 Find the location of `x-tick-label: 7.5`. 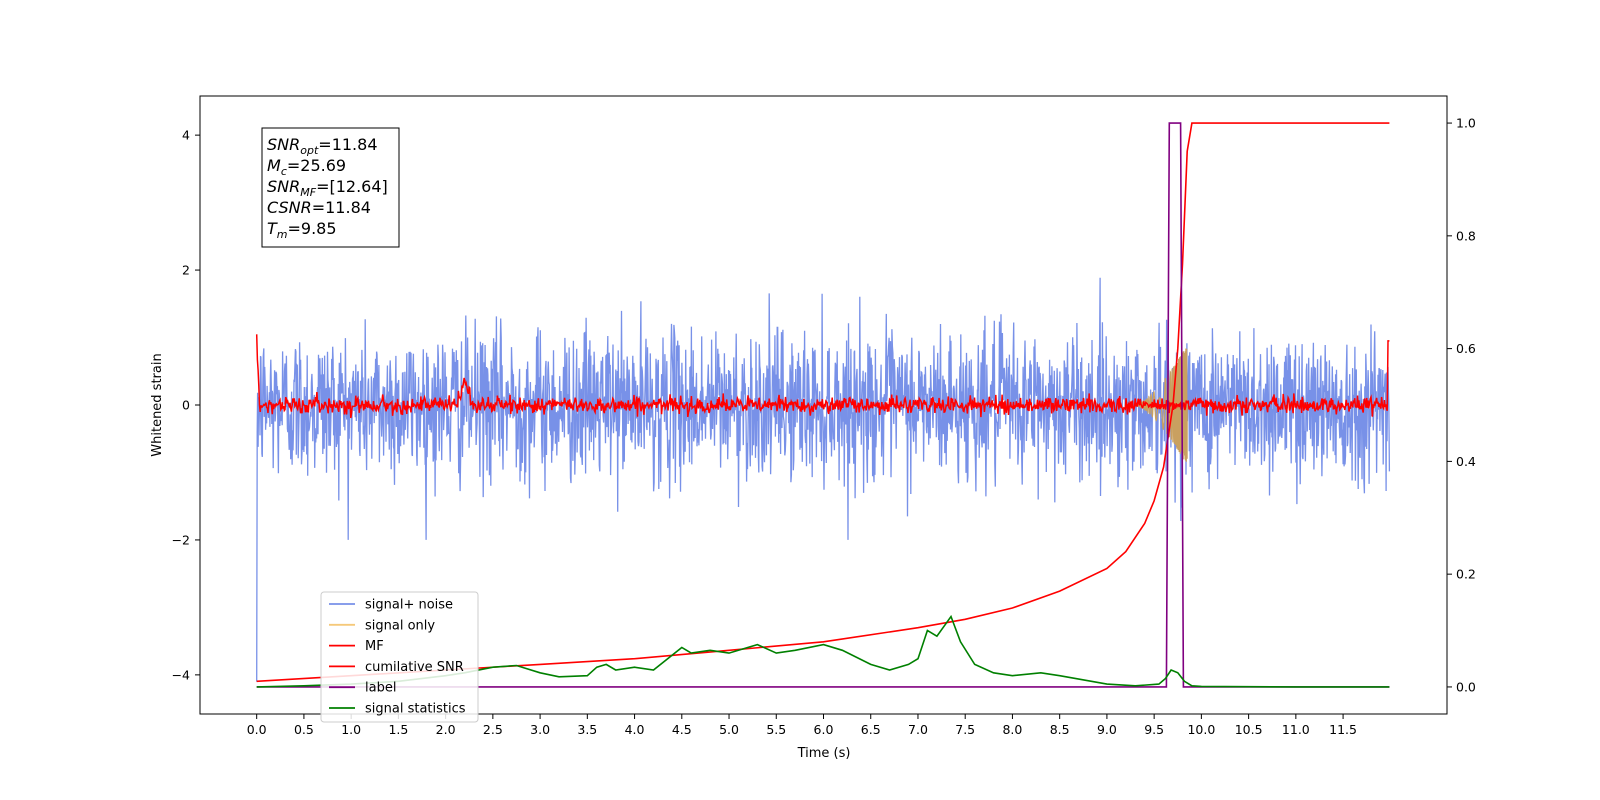

x-tick-label: 7.5 is located at coordinates (965, 729).